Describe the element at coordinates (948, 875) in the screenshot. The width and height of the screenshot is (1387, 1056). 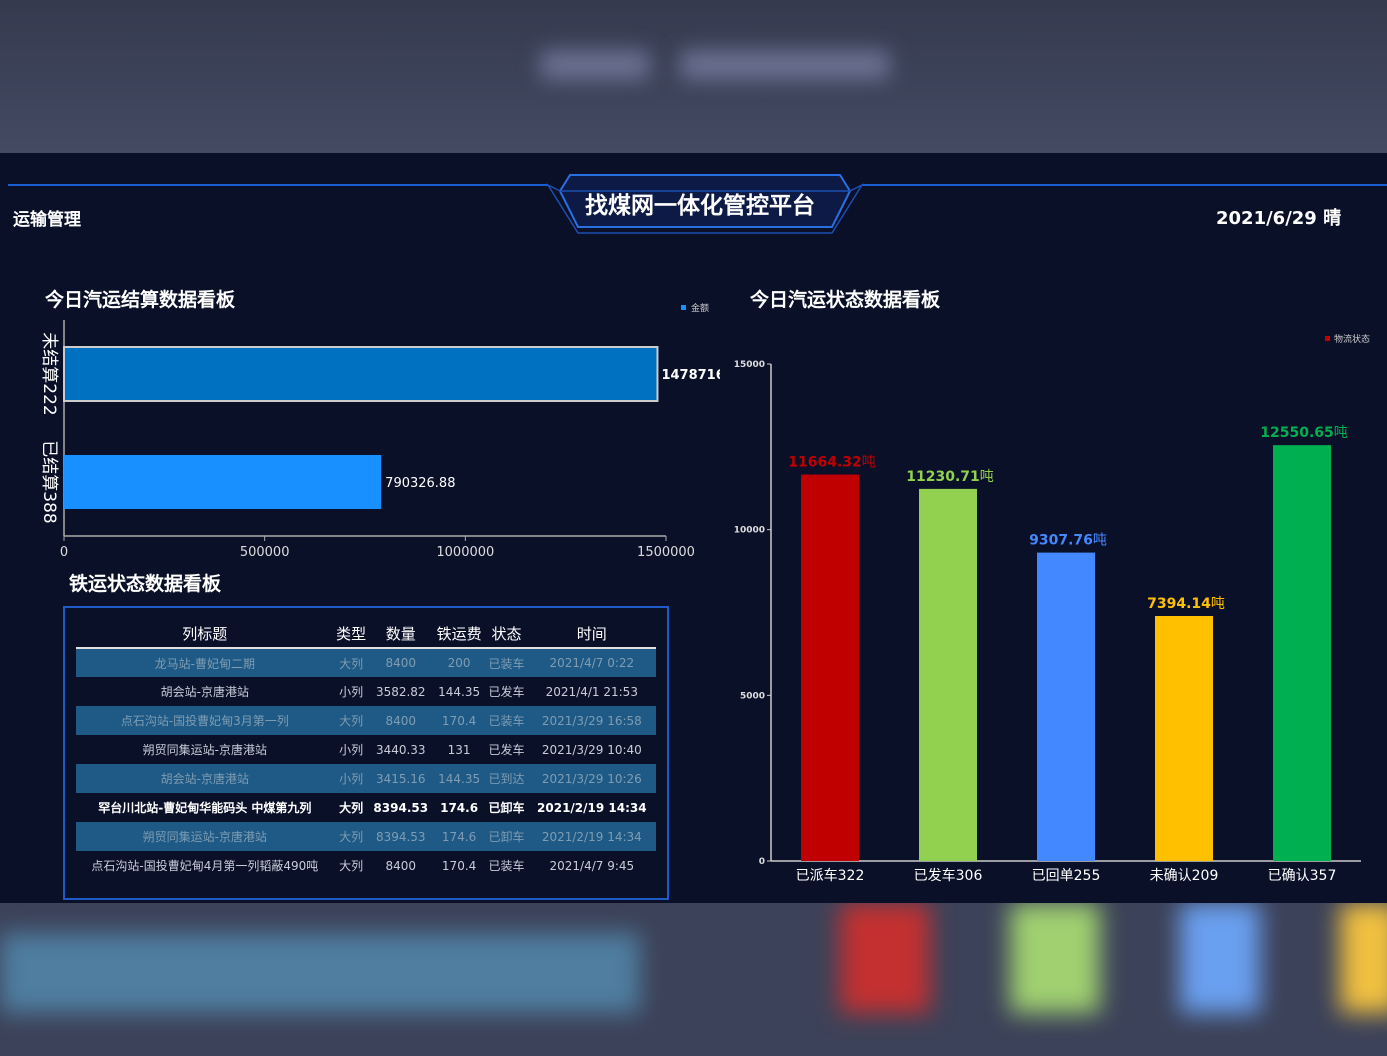
I see `category-label: 已发车306` at that location.